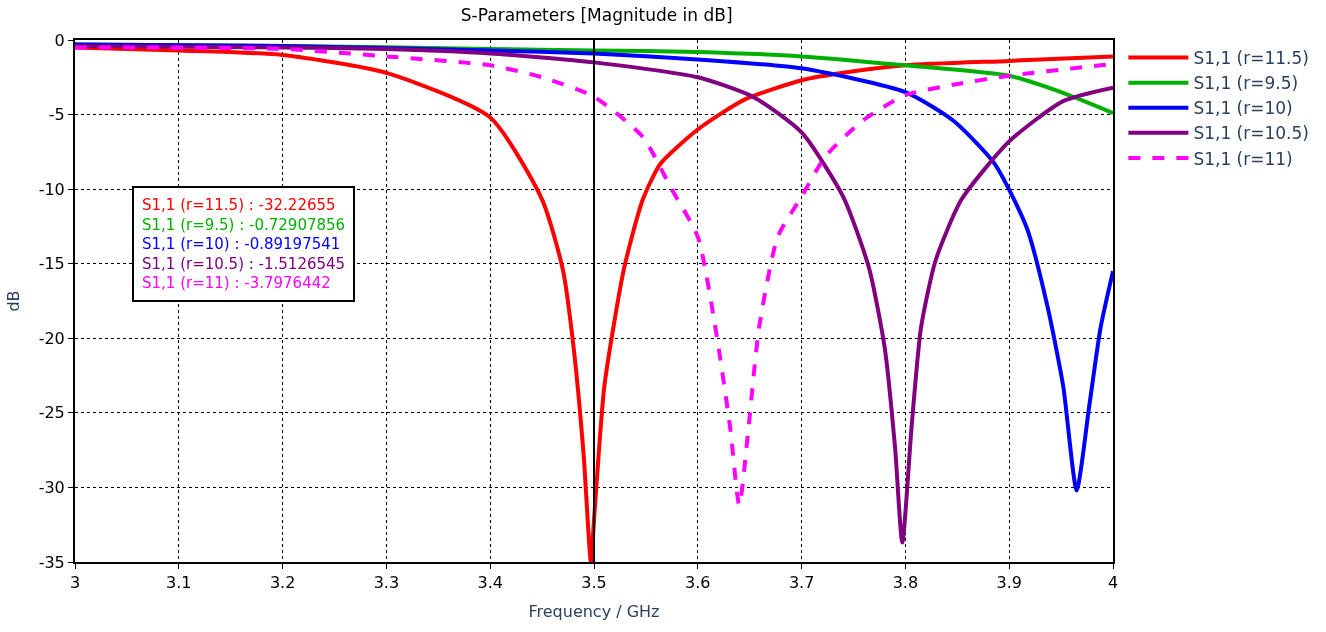 This screenshot has width=1326, height=632. I want to click on y-tick-label: -5, so click(56, 115).